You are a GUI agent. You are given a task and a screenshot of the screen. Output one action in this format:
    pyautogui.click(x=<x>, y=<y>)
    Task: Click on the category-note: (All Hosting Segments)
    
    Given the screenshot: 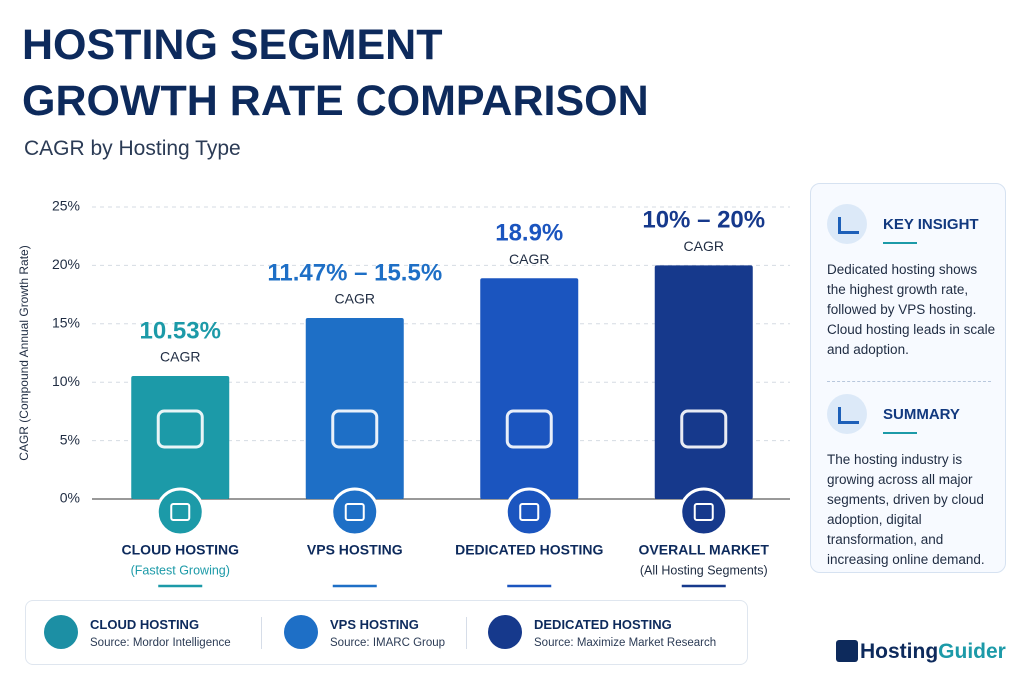 What is the action you would take?
    pyautogui.click(x=704, y=570)
    